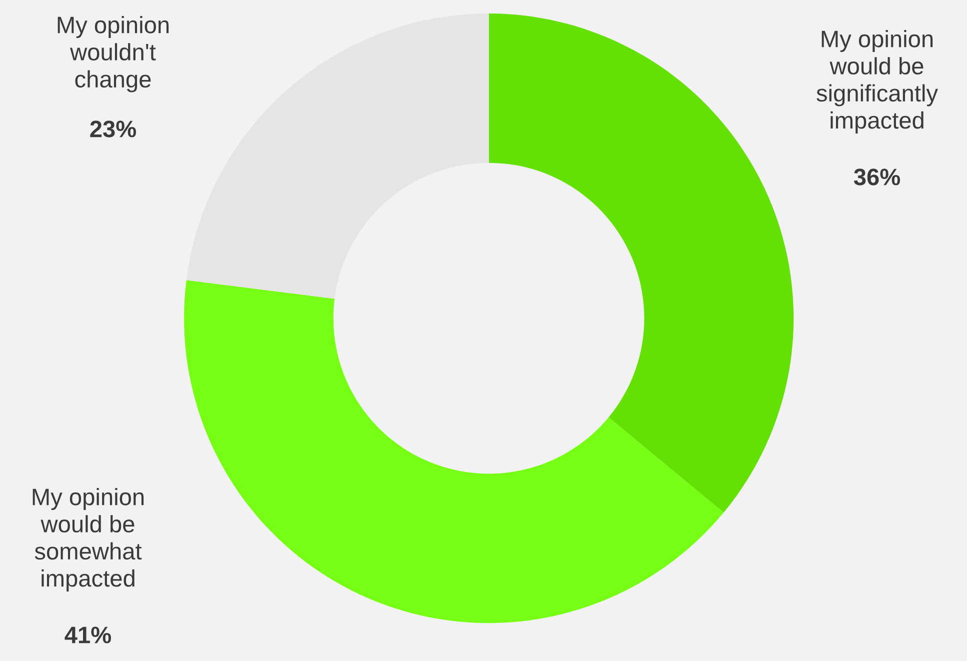 The image size is (967, 661). What do you see at coordinates (113, 129) in the screenshot?
I see `data-label: 23%` at bounding box center [113, 129].